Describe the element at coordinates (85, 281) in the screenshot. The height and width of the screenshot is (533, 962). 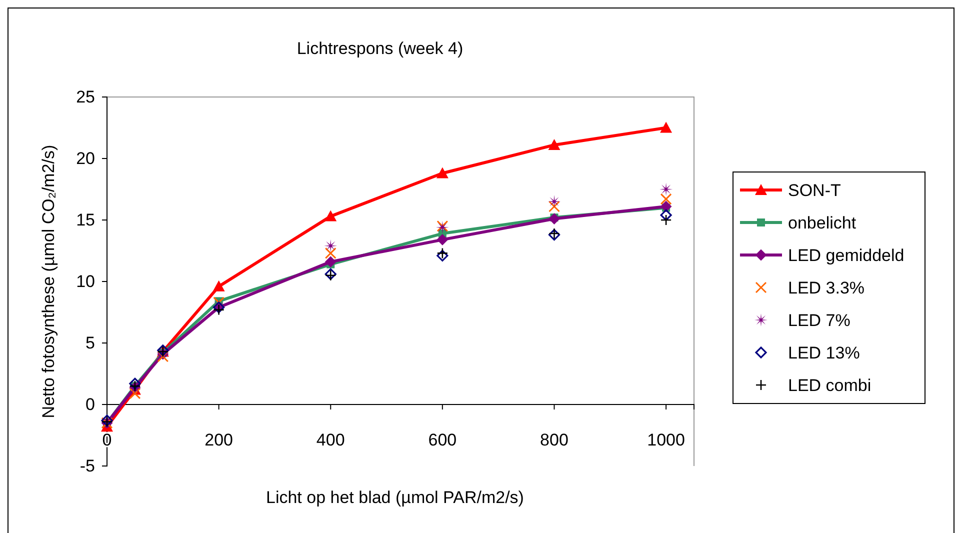
I see `y-tick-label: 10` at that location.